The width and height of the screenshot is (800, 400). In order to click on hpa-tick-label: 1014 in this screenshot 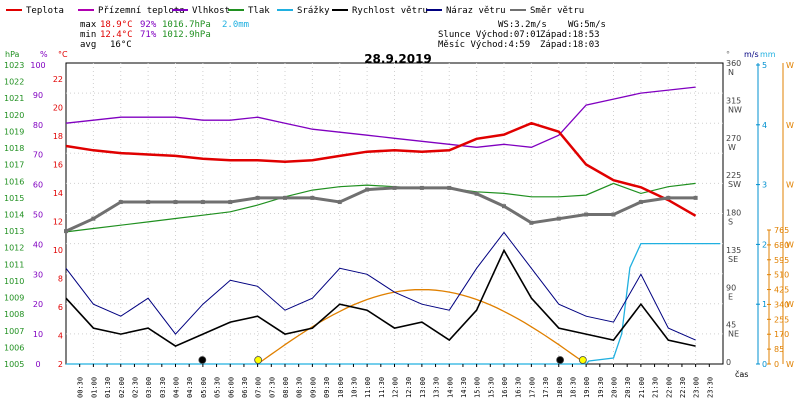, I will do `click(14, 215)`.